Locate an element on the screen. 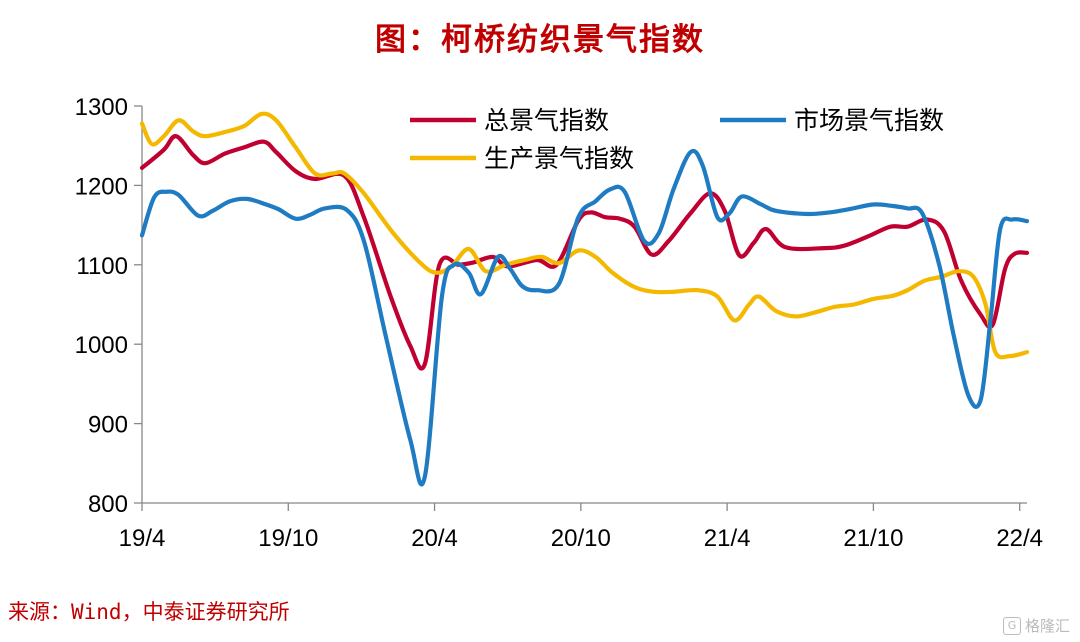 The image size is (1080, 642). x-tick-label: 19/10 is located at coordinates (288, 538).